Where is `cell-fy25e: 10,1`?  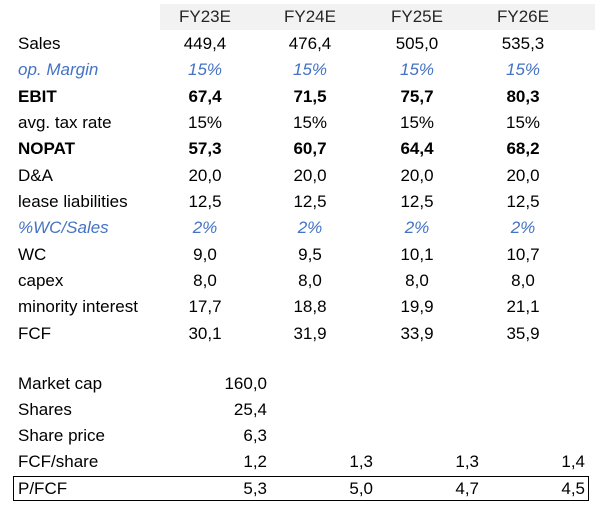 cell-fy25e: 10,1 is located at coordinates (417, 254).